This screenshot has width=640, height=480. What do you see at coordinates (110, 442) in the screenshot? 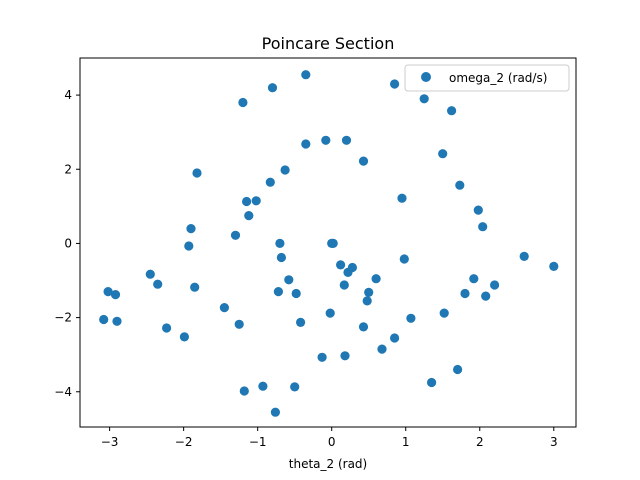
I see `x-tick-label: −3` at bounding box center [110, 442].